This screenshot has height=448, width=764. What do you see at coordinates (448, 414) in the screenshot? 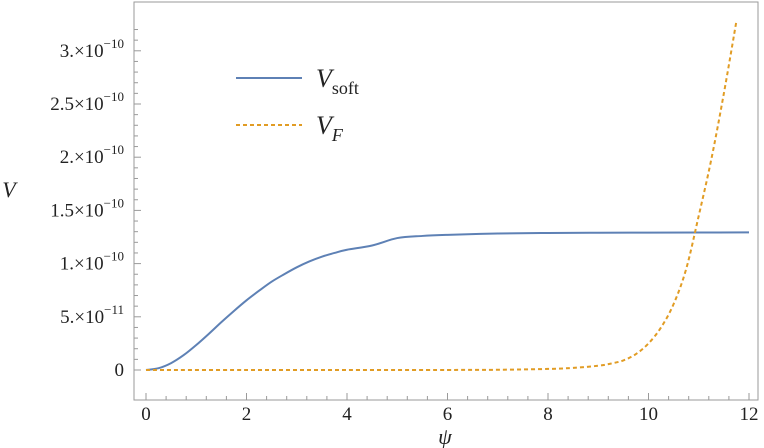
I see `x-tick-label: 6` at bounding box center [448, 414].